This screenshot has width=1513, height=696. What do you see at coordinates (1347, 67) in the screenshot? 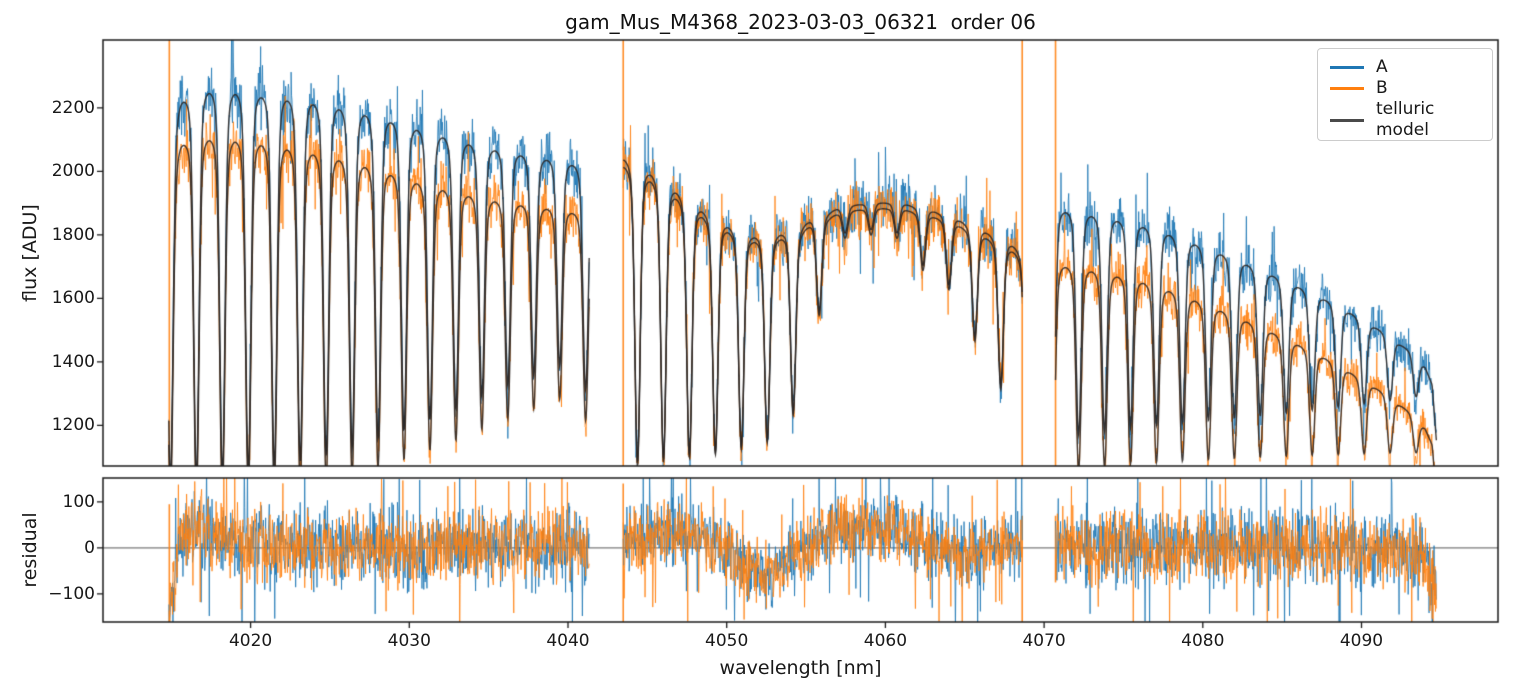
I see `legend-line-a-swatch` at bounding box center [1347, 67].